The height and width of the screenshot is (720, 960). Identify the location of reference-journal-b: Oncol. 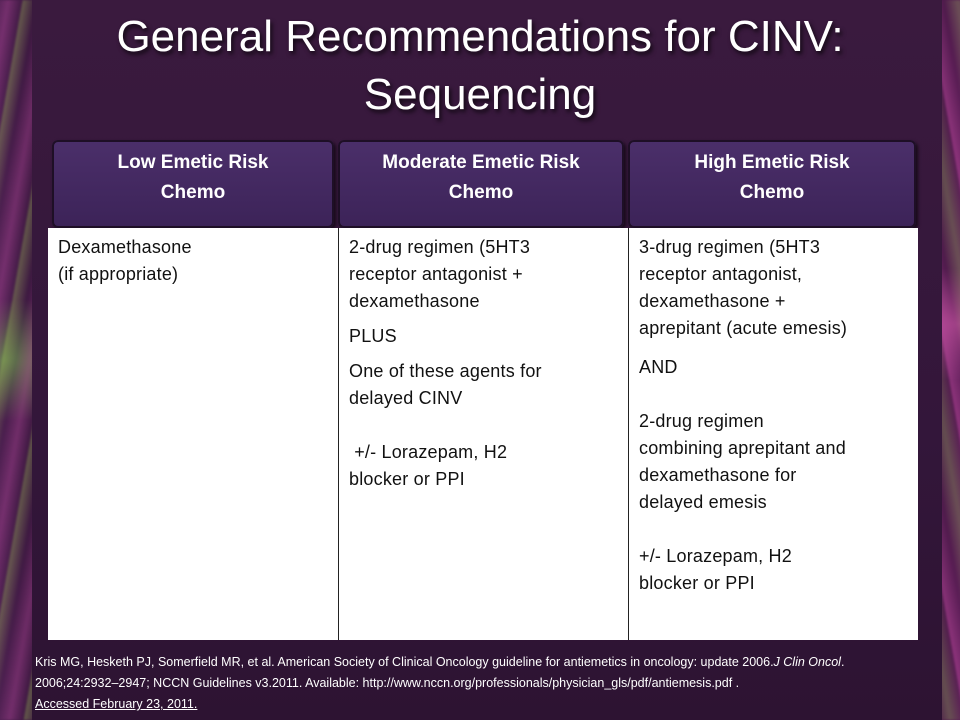
(824, 662).